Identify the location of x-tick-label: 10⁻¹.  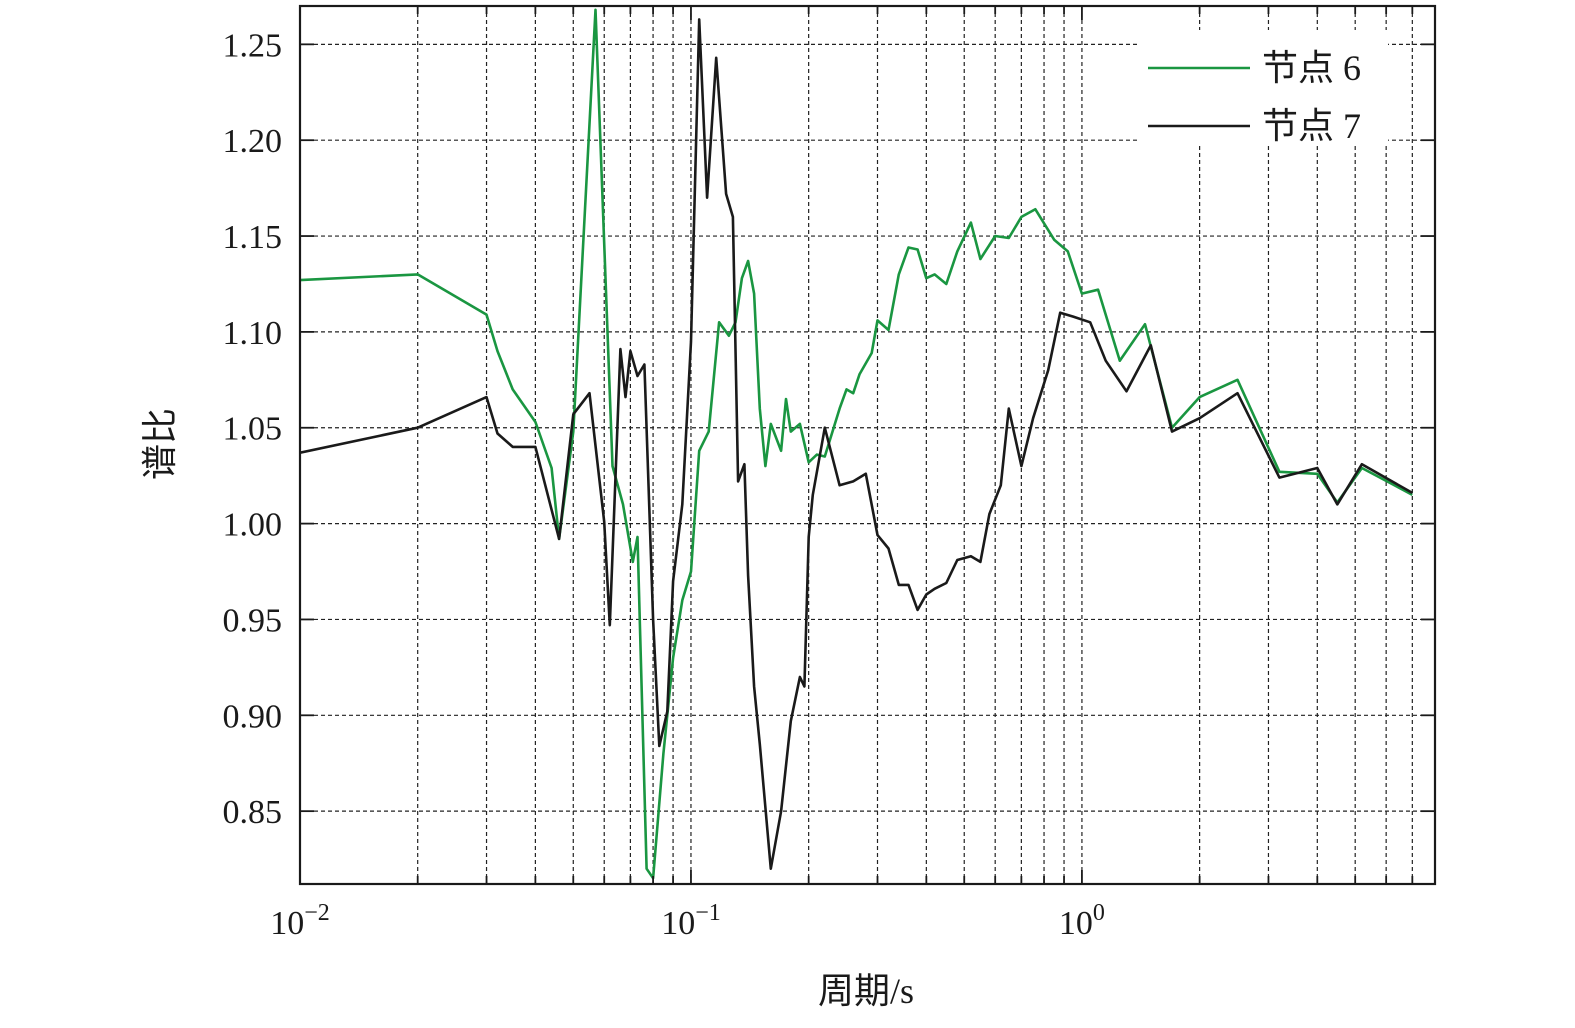
(691, 921).